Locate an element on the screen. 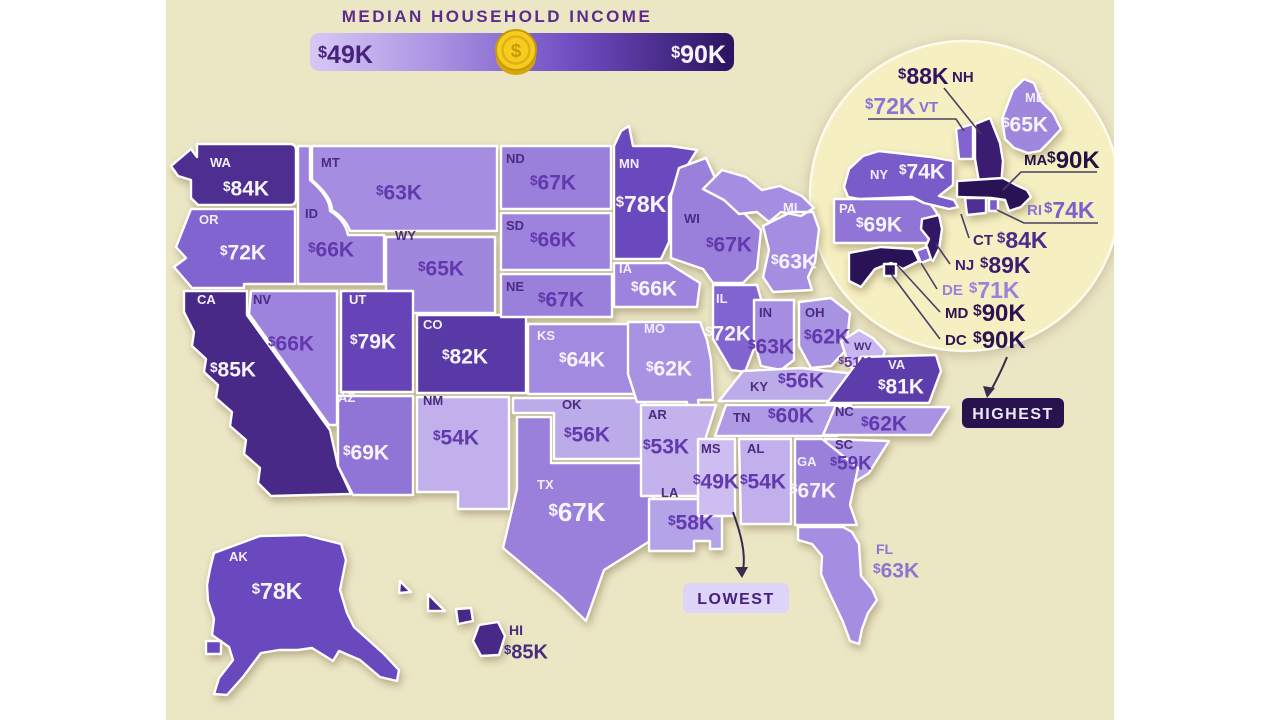 The image size is (1280, 720). state-value-IA: $66K is located at coordinates (654, 289).